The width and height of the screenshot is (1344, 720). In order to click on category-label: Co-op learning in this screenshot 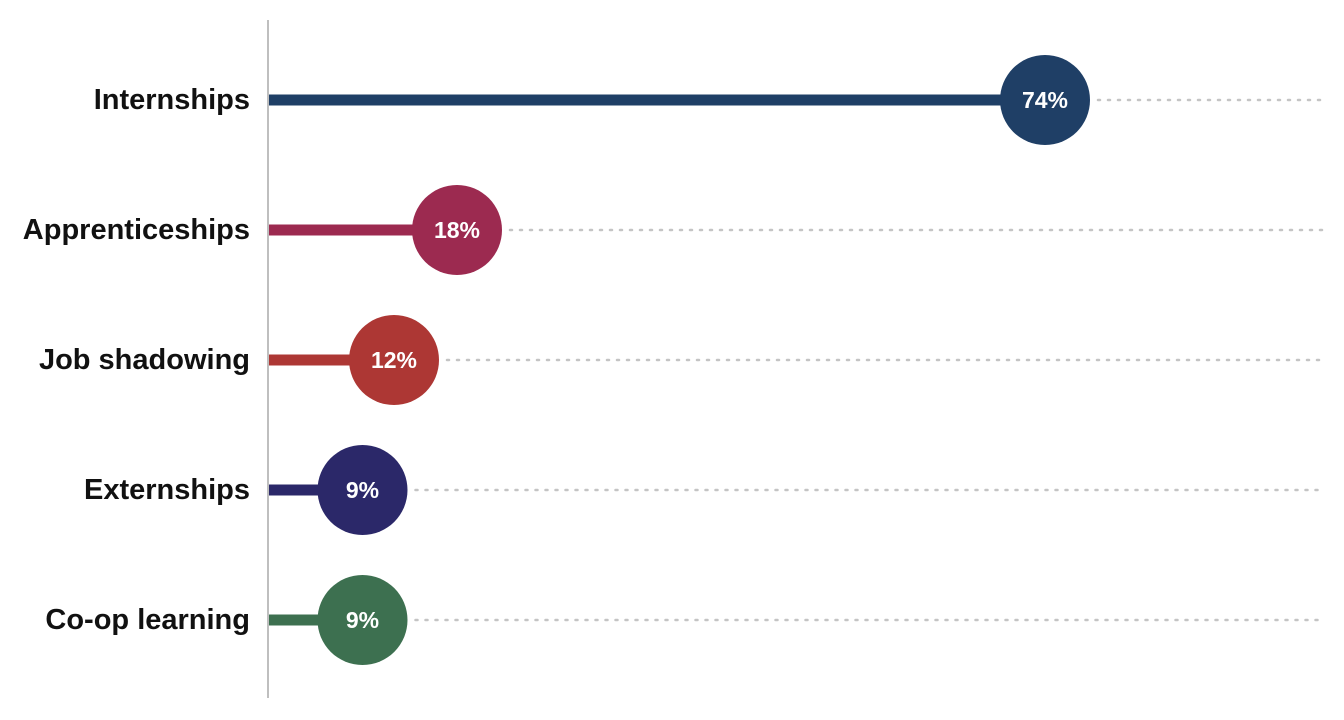, I will do `click(147, 620)`.